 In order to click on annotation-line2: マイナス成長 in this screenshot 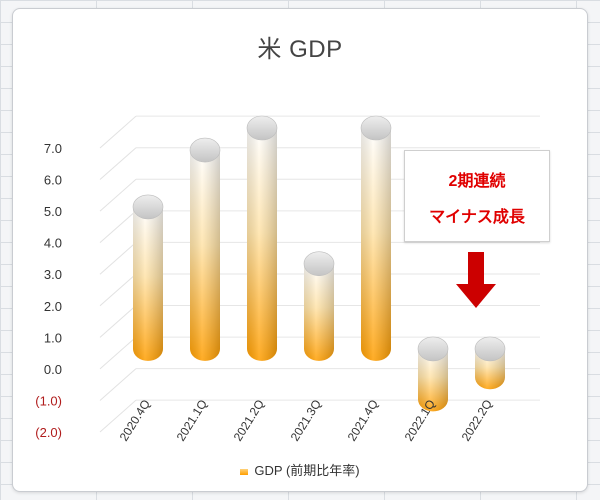, I will do `click(477, 217)`.